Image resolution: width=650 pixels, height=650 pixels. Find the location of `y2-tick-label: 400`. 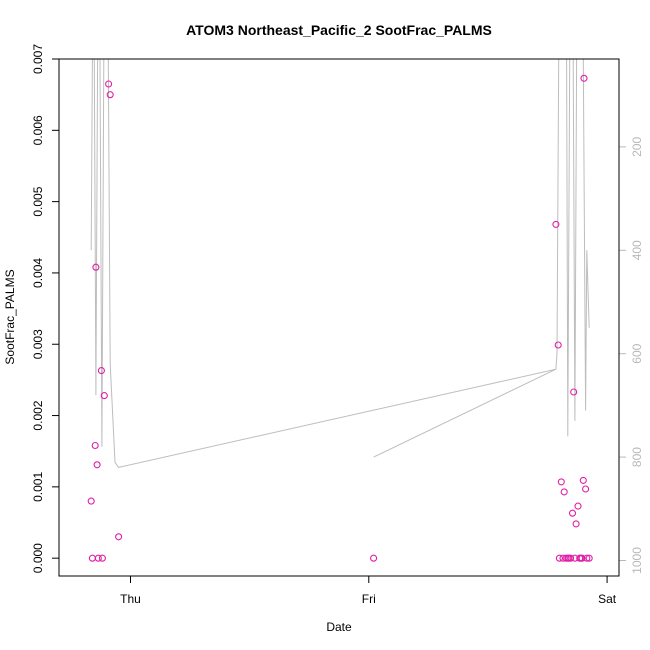

y2-tick-label: 400 is located at coordinates (637, 250).